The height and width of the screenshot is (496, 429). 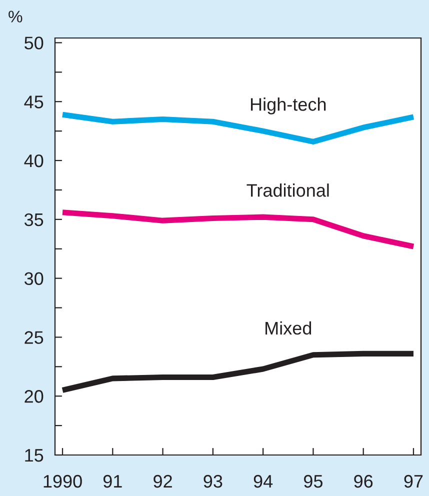 What do you see at coordinates (163, 481) in the screenshot?
I see `x-tick-label: 92` at bounding box center [163, 481].